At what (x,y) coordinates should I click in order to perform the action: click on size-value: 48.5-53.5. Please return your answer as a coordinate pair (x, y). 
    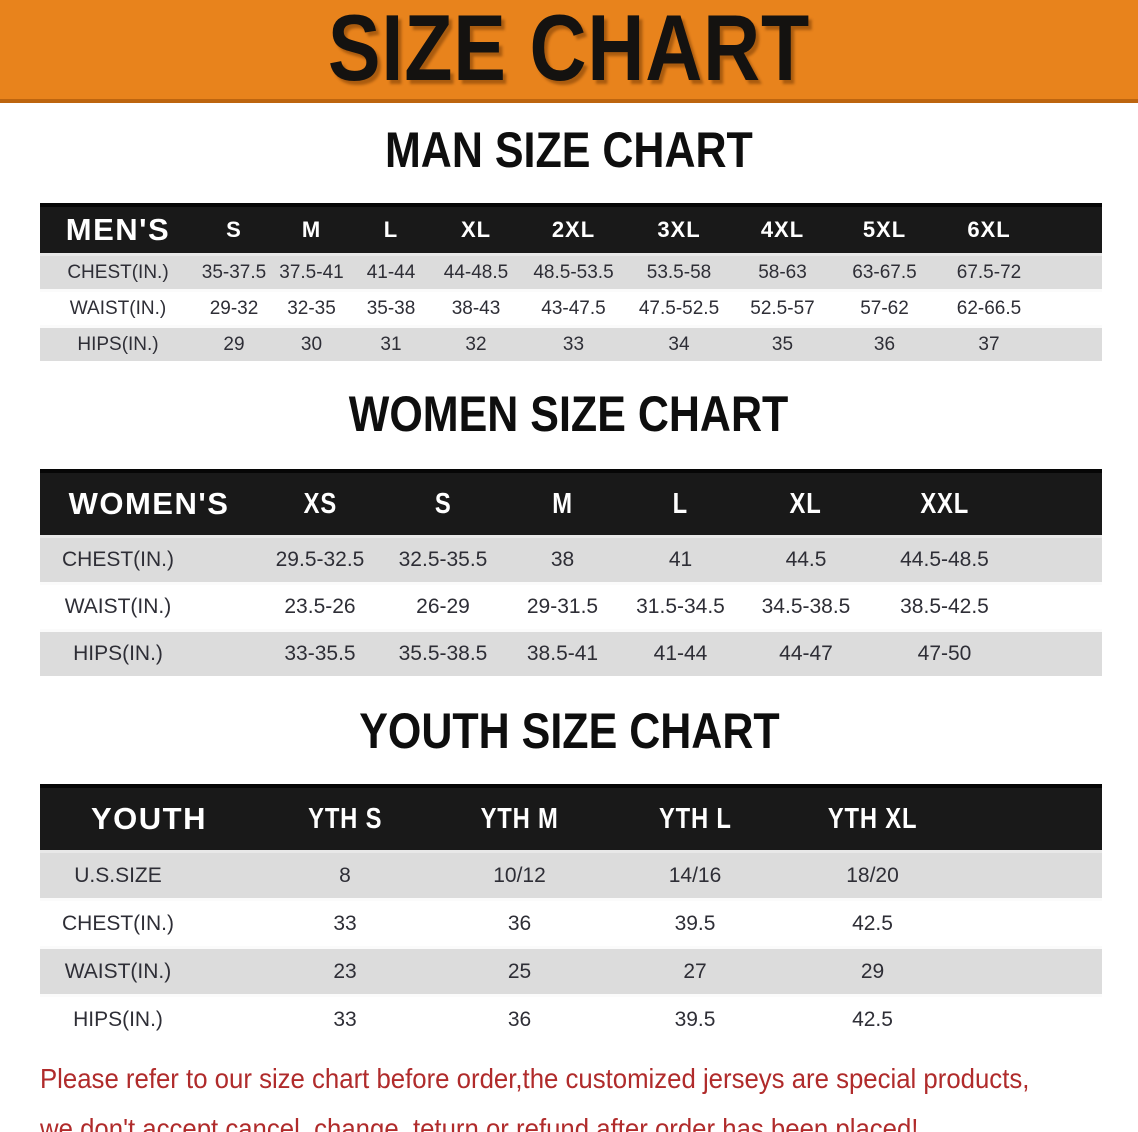
    Looking at the image, I should click on (573, 272).